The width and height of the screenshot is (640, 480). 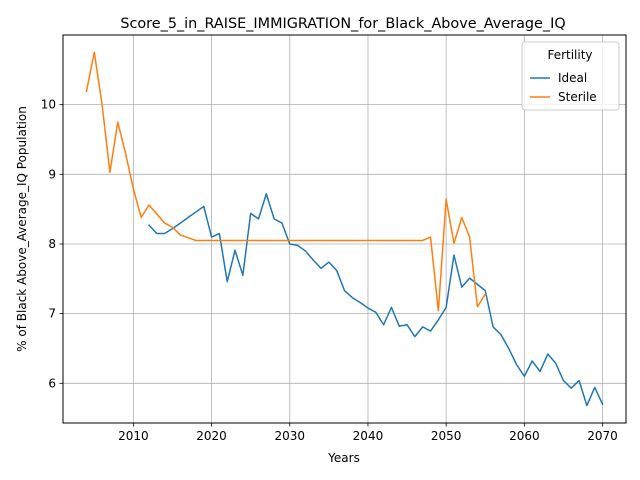 I want to click on legend-box, so click(x=570, y=76).